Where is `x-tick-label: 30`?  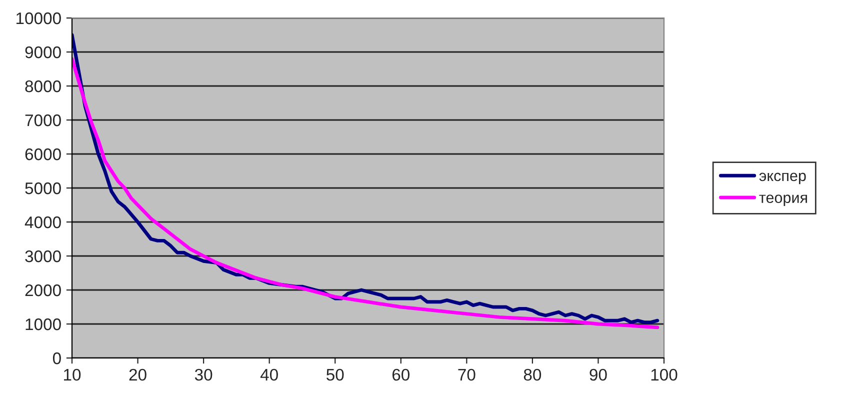
x-tick-label: 30 is located at coordinates (203, 374).